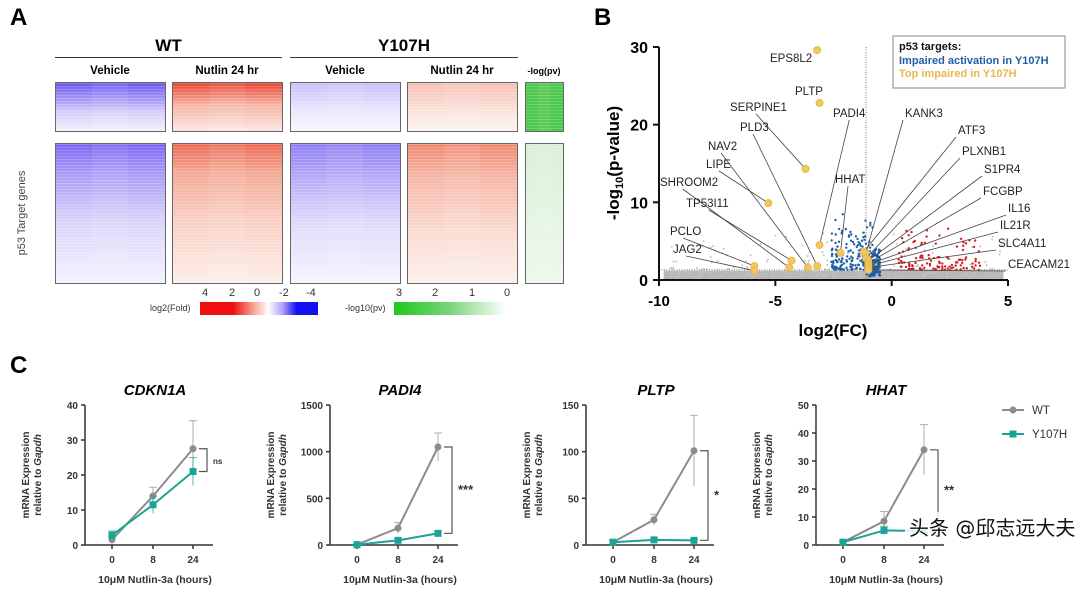  I want to click on y-axis-label-line2: relative to Gapdh, so click(38, 475).